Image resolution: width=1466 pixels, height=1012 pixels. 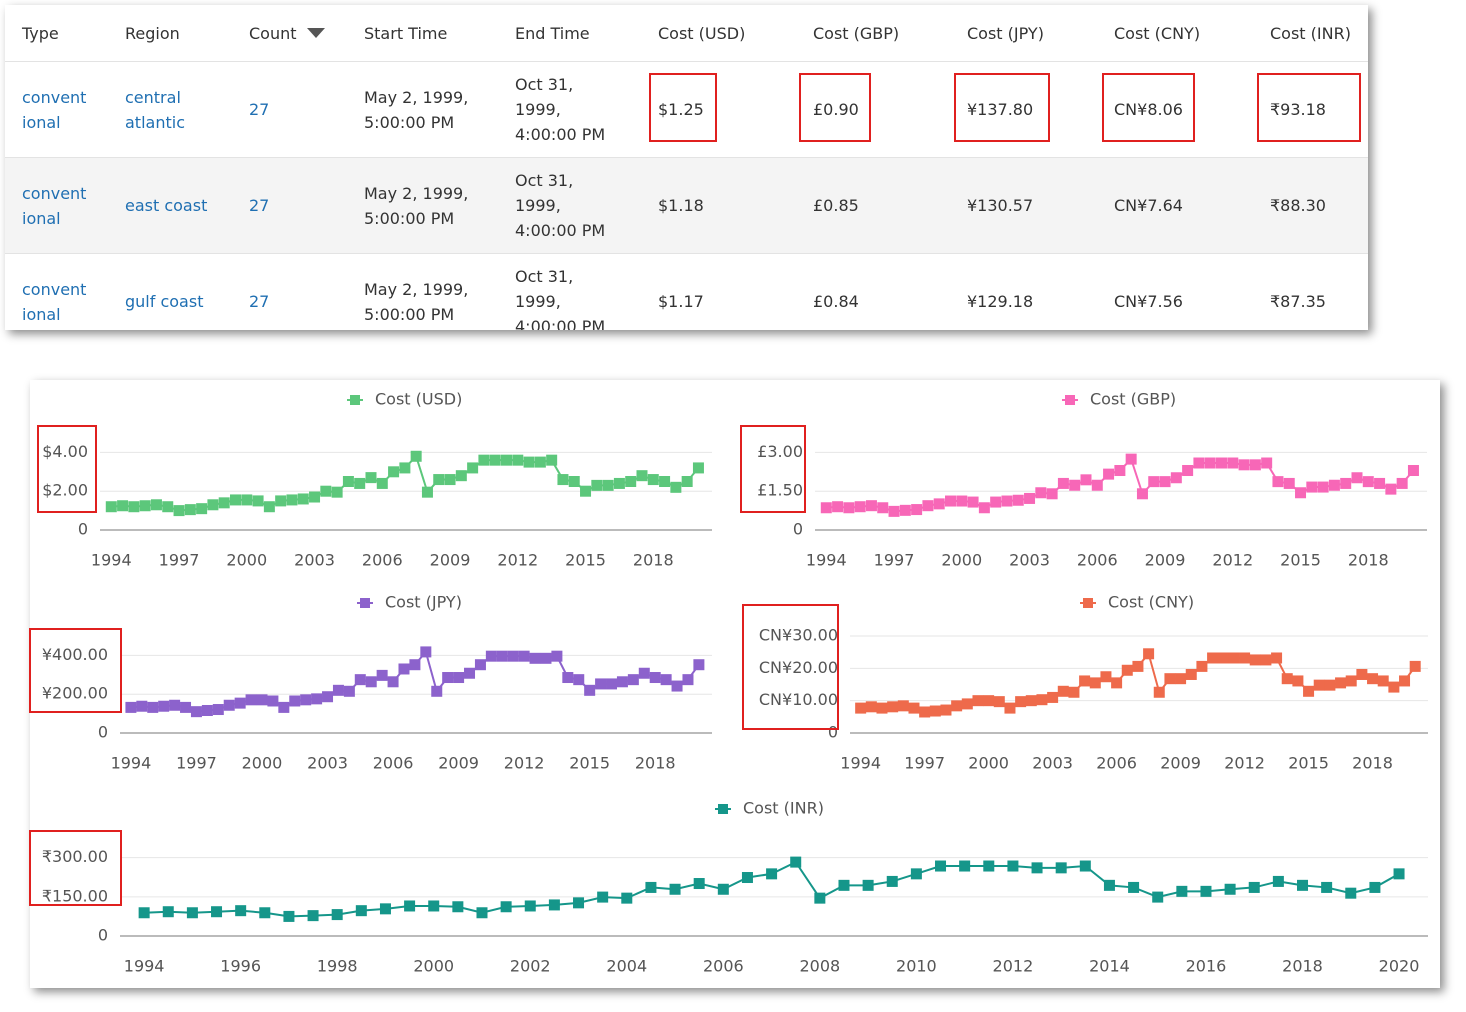 I want to click on y-tick-label: ¥400.00, so click(x=75, y=654).